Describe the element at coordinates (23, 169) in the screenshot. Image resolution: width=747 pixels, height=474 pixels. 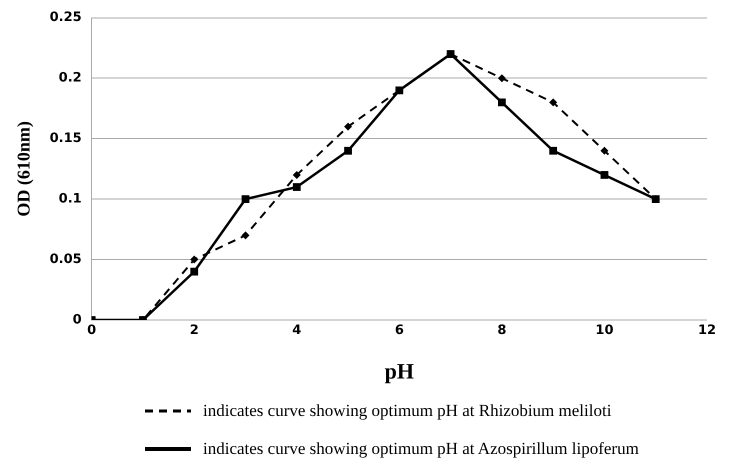
I see `y-axis-title: OD (610nm)` at that location.